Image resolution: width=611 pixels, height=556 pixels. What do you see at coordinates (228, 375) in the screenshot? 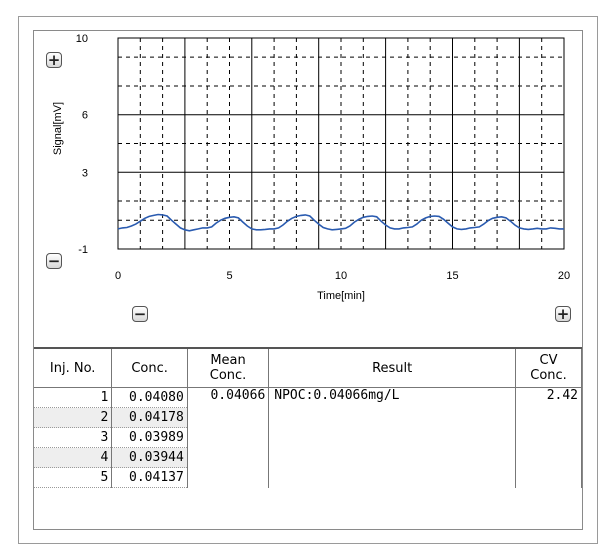
I see `header-mean-line2: Conc.` at bounding box center [228, 375].